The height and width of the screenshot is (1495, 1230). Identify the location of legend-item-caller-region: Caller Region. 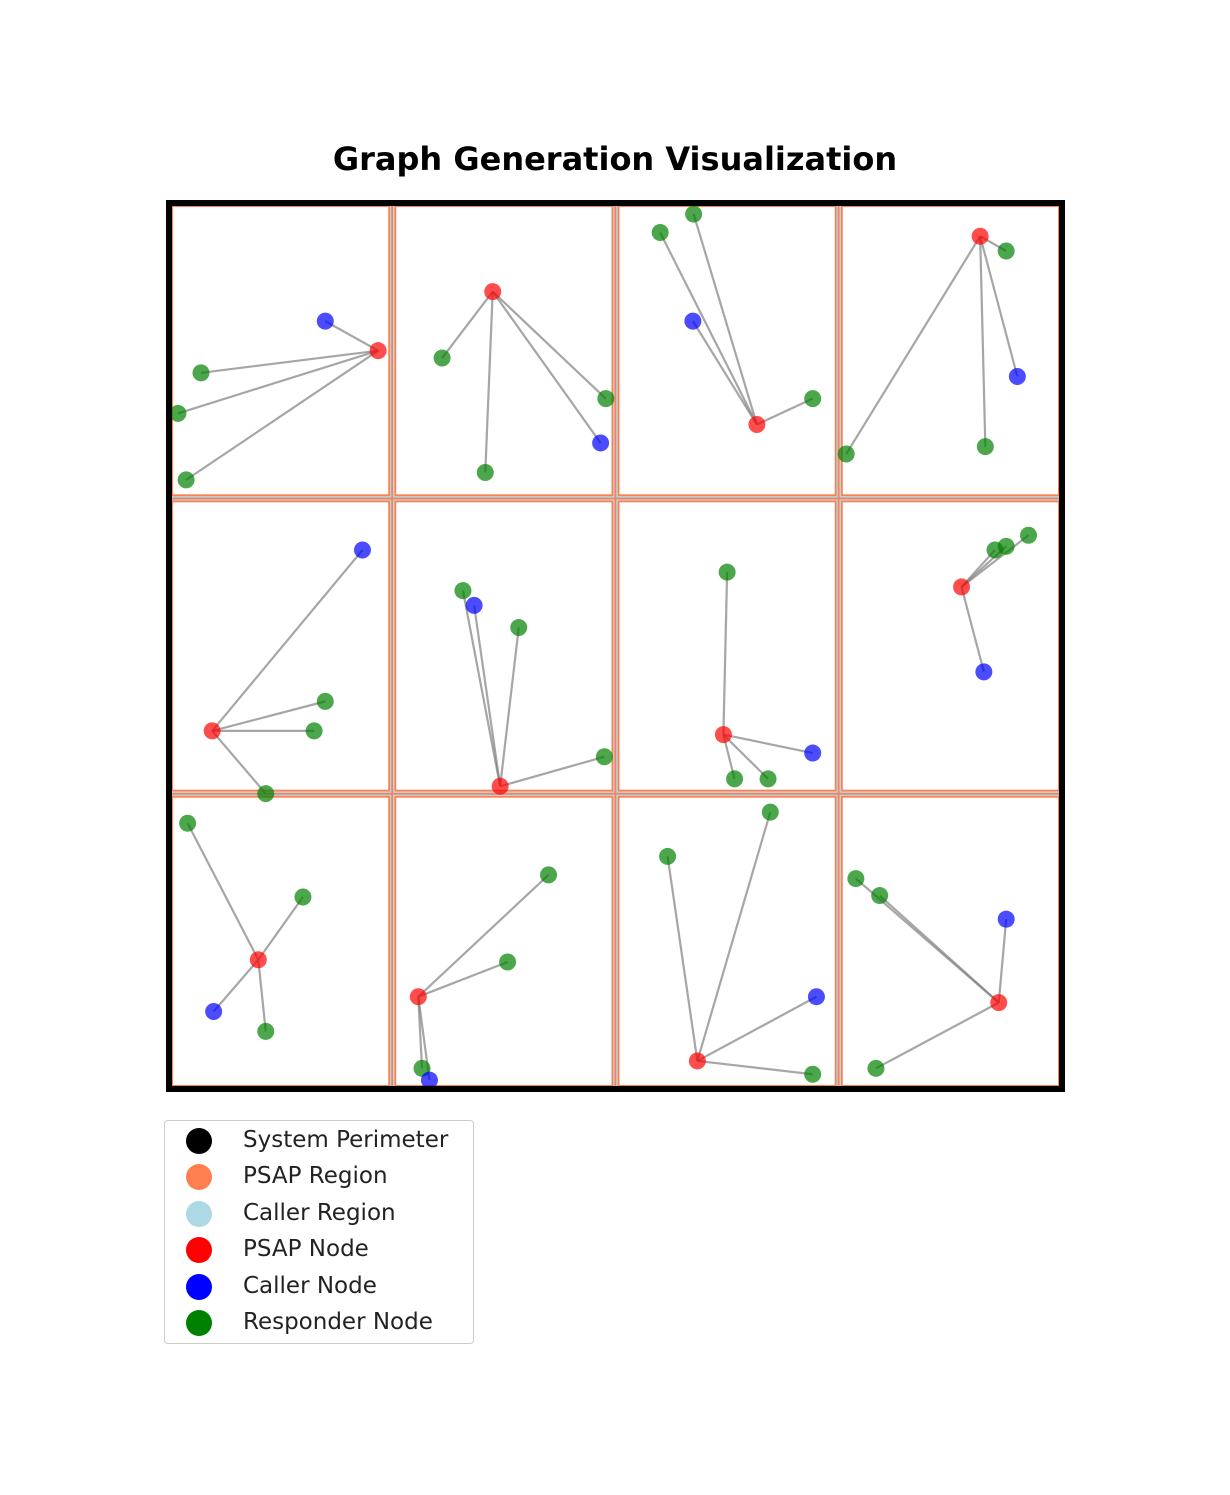
(319, 1214).